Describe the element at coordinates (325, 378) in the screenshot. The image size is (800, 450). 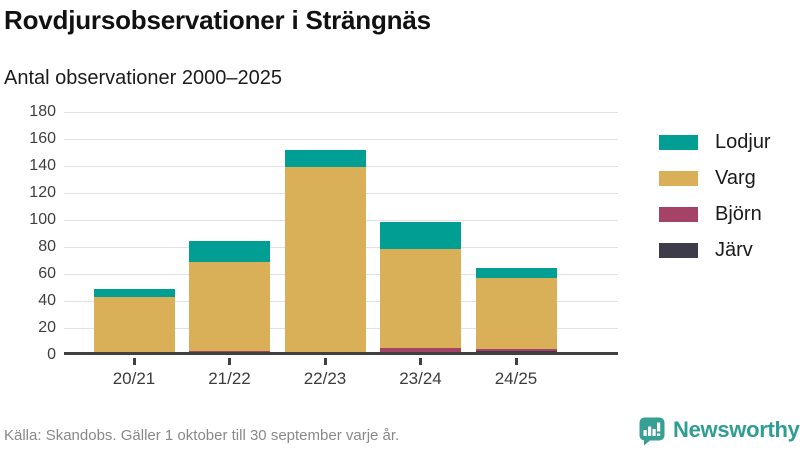
I see `x-tick-label: 22/23` at that location.